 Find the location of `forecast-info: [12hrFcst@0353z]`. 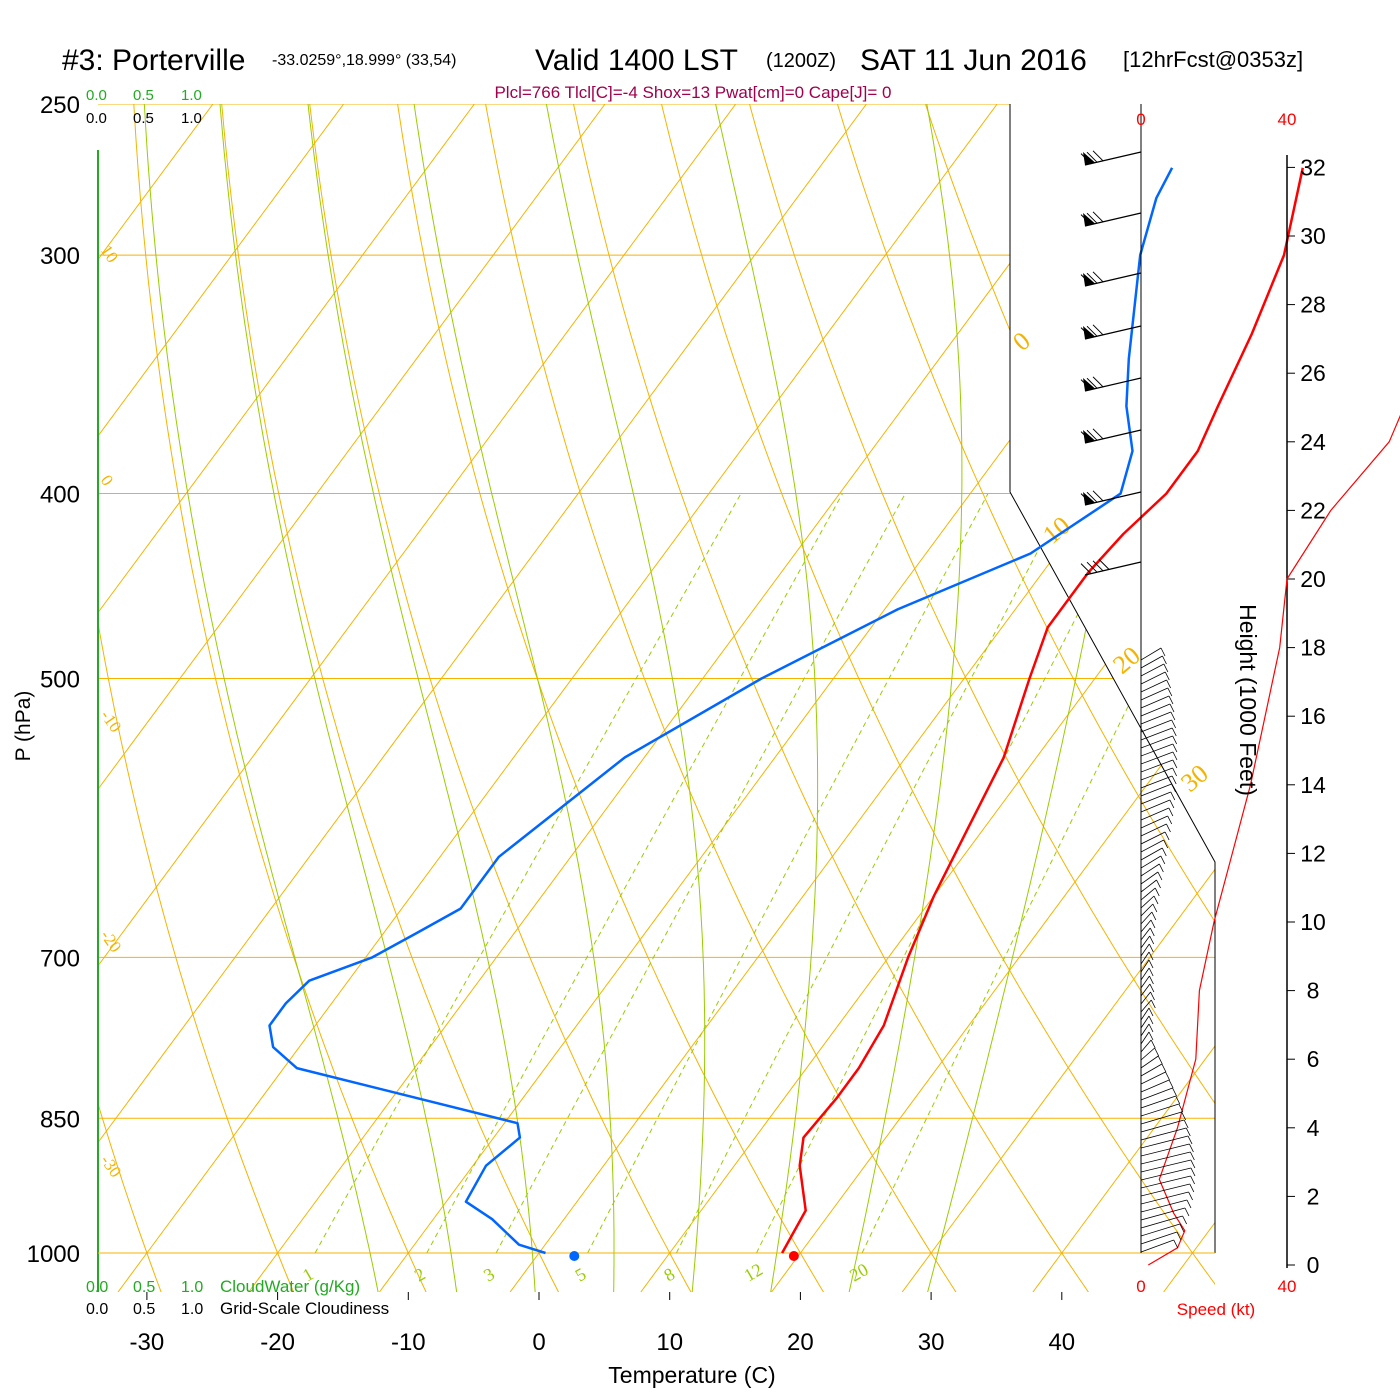

forecast-info: [12hrFcst@0353z] is located at coordinates (1213, 59).